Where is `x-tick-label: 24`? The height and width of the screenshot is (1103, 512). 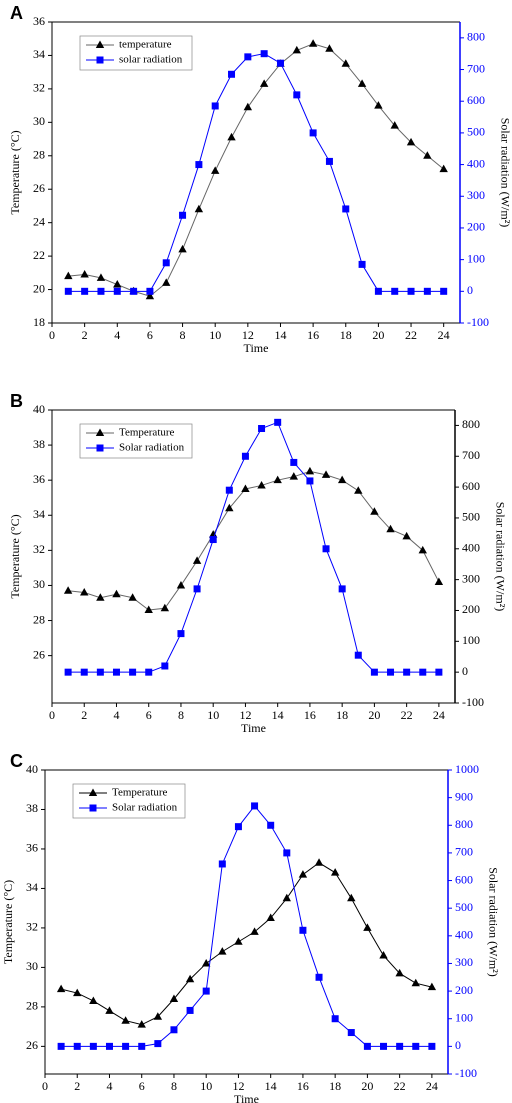
x-tick-label: 24 is located at coordinates (444, 335).